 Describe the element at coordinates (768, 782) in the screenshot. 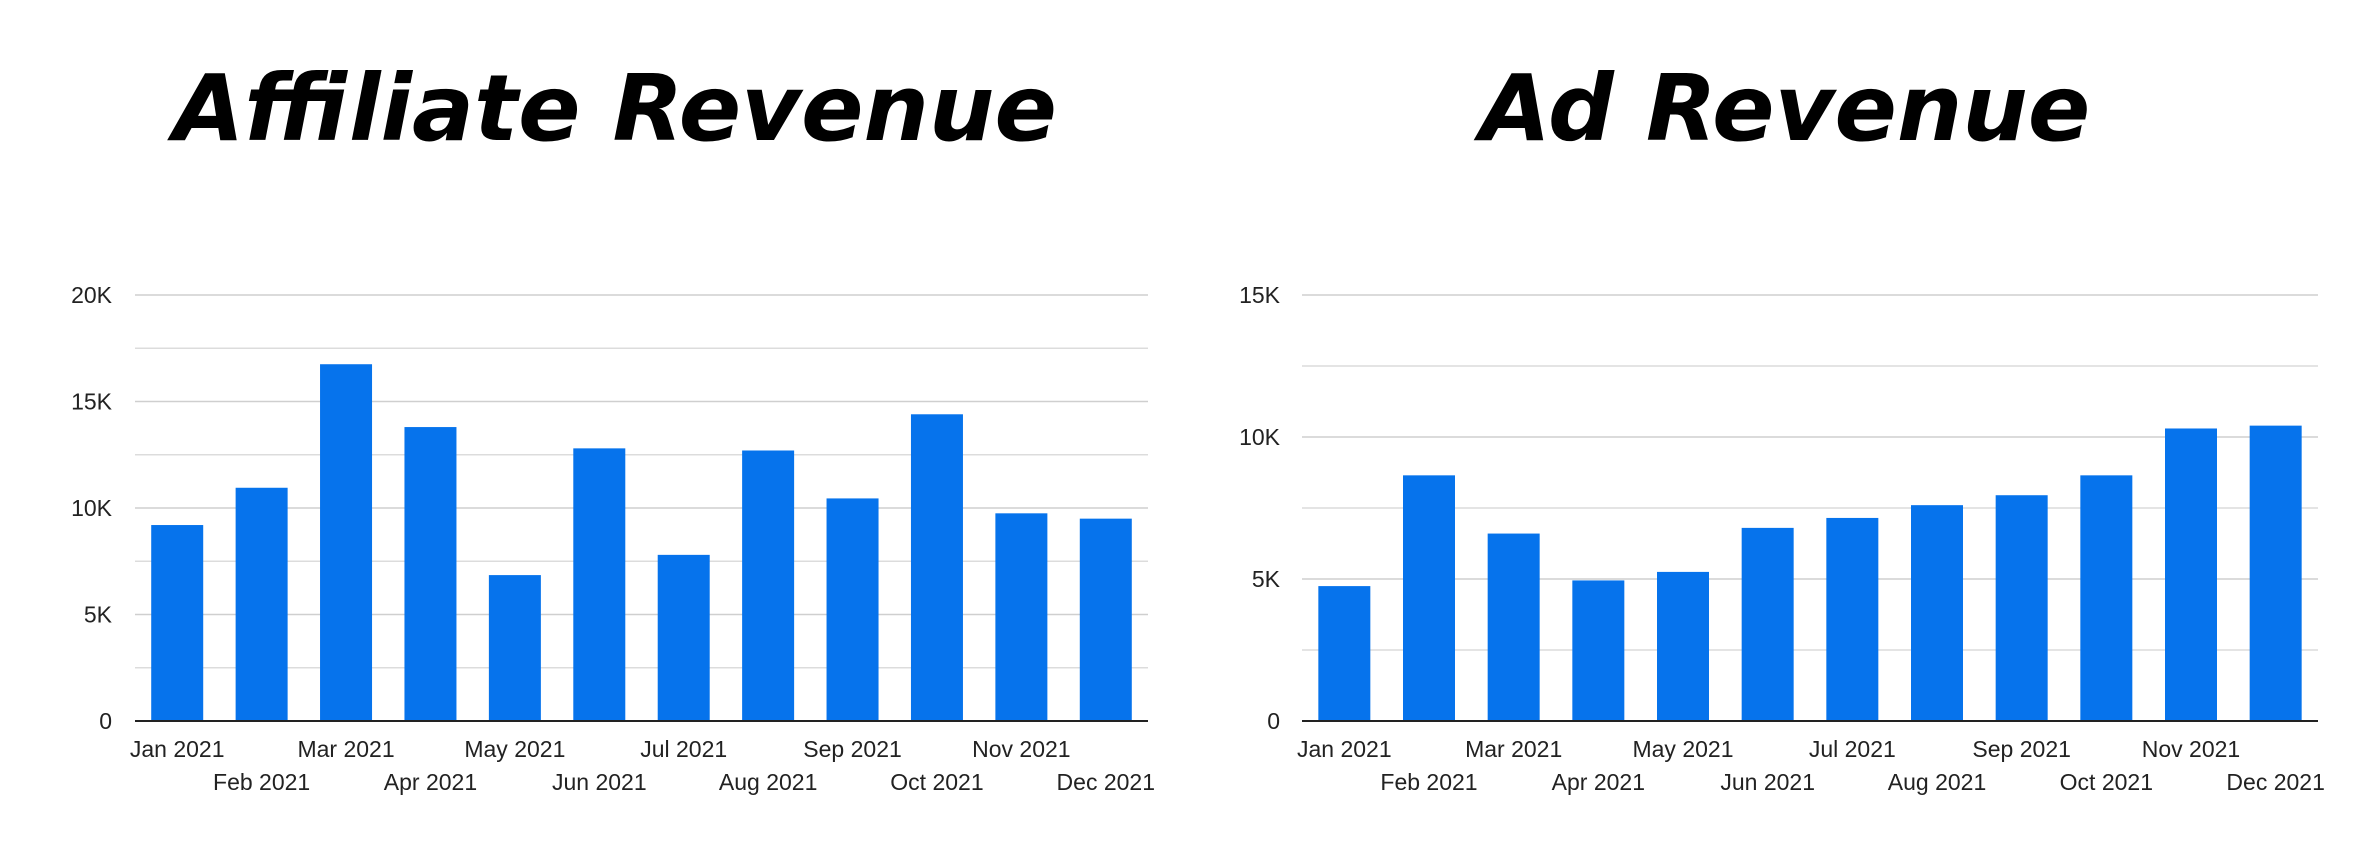

I see `affiliate-x-tick-label: Aug 2021` at that location.